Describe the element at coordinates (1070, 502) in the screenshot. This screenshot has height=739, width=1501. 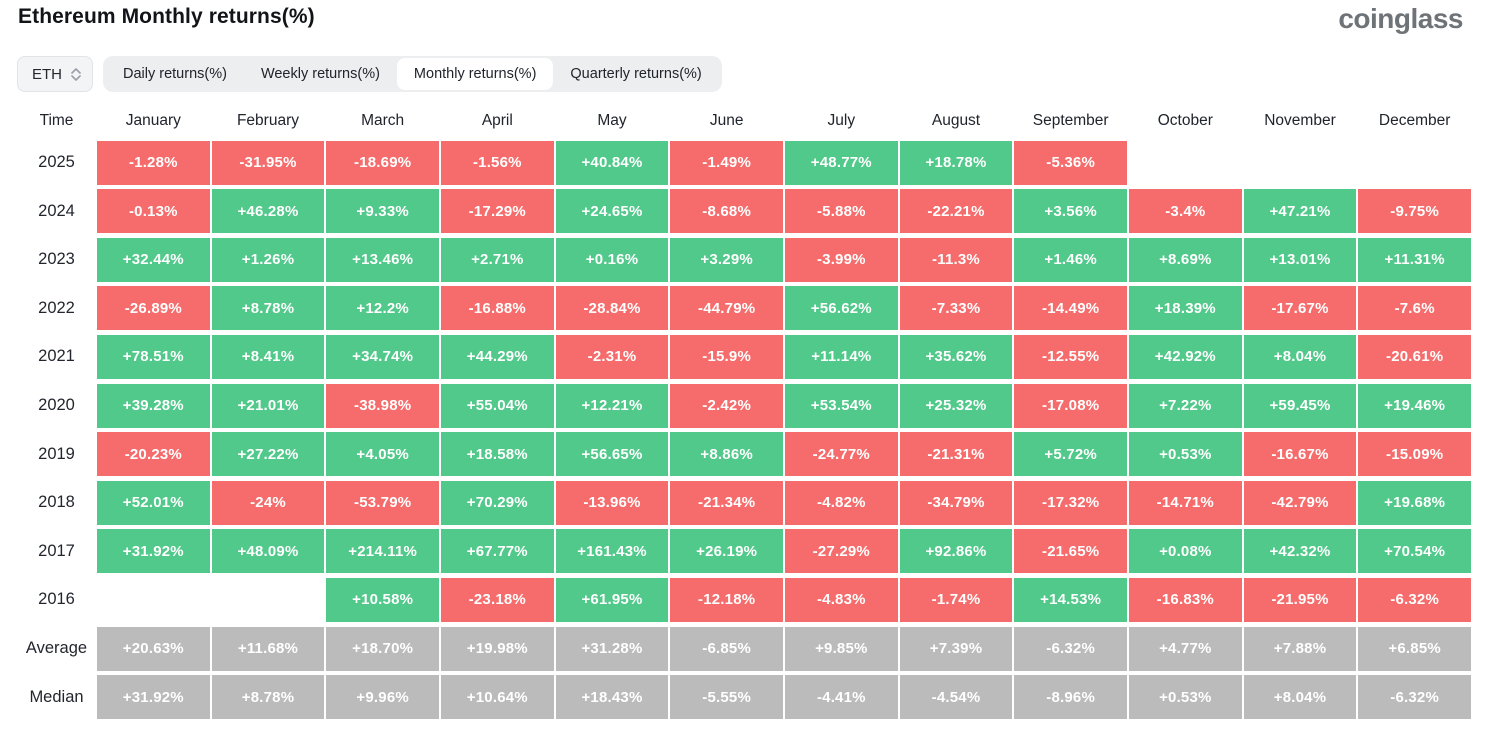
I see `cell-2018-september: -17.32%` at that location.